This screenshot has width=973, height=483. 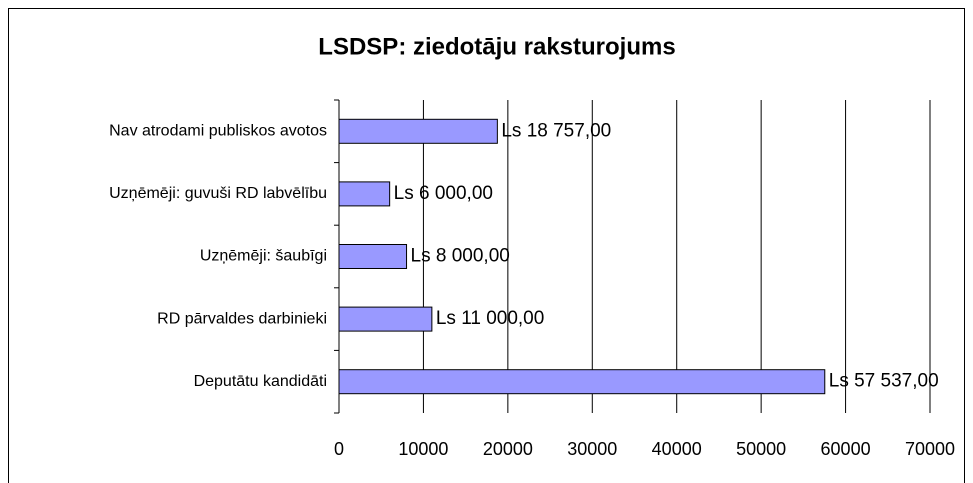 I want to click on value-label: Ls 57 537,00, so click(x=884, y=381).